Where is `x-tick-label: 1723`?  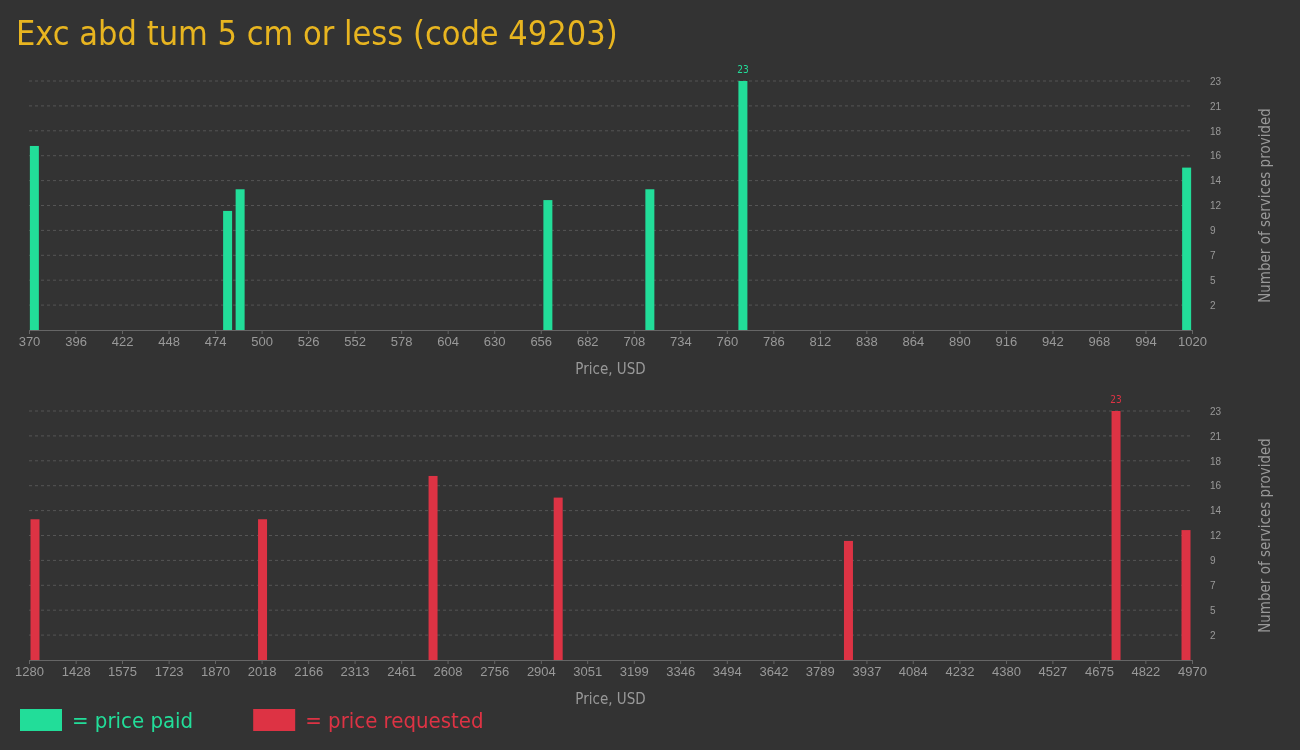
x-tick-label: 1723 is located at coordinates (169, 672).